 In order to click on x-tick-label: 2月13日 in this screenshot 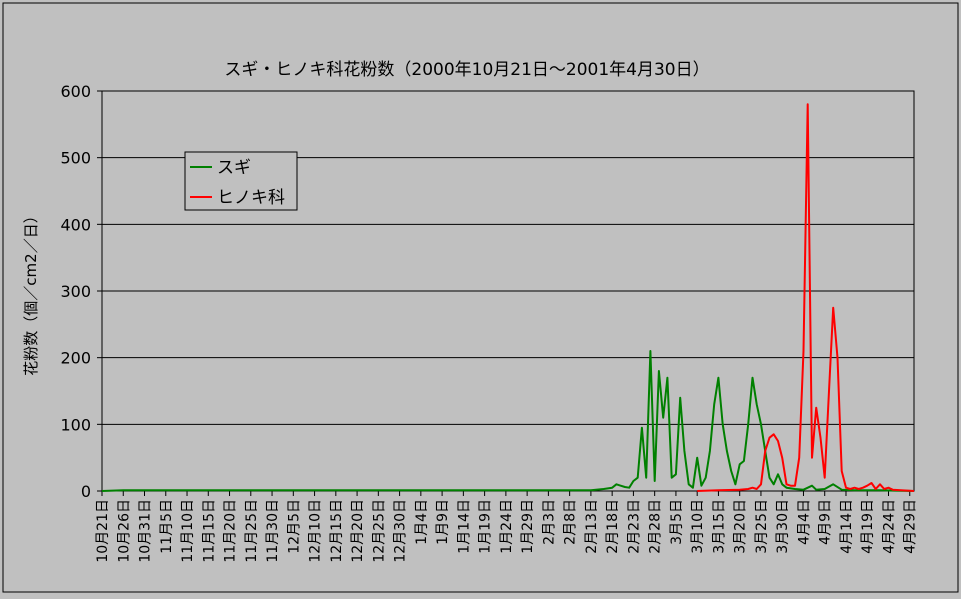, I will do `click(592, 526)`.